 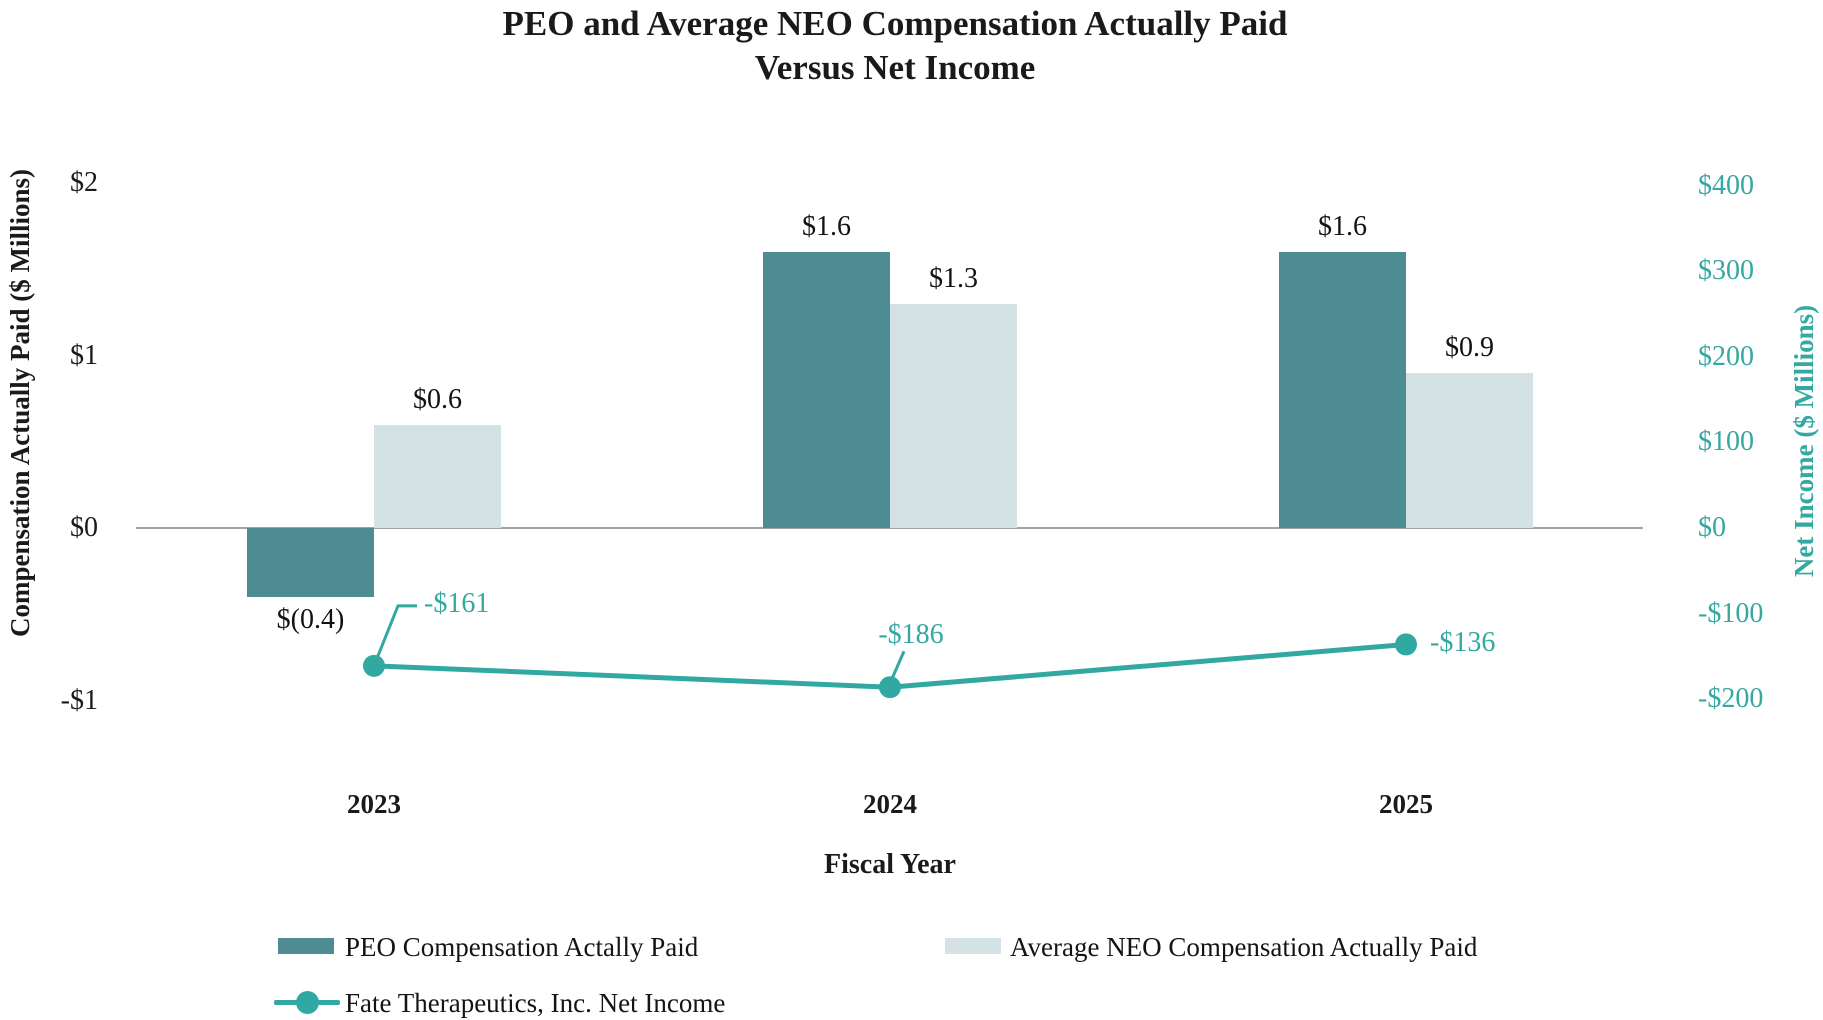 I want to click on right-axis-tick: $200, so click(x=1726, y=356).